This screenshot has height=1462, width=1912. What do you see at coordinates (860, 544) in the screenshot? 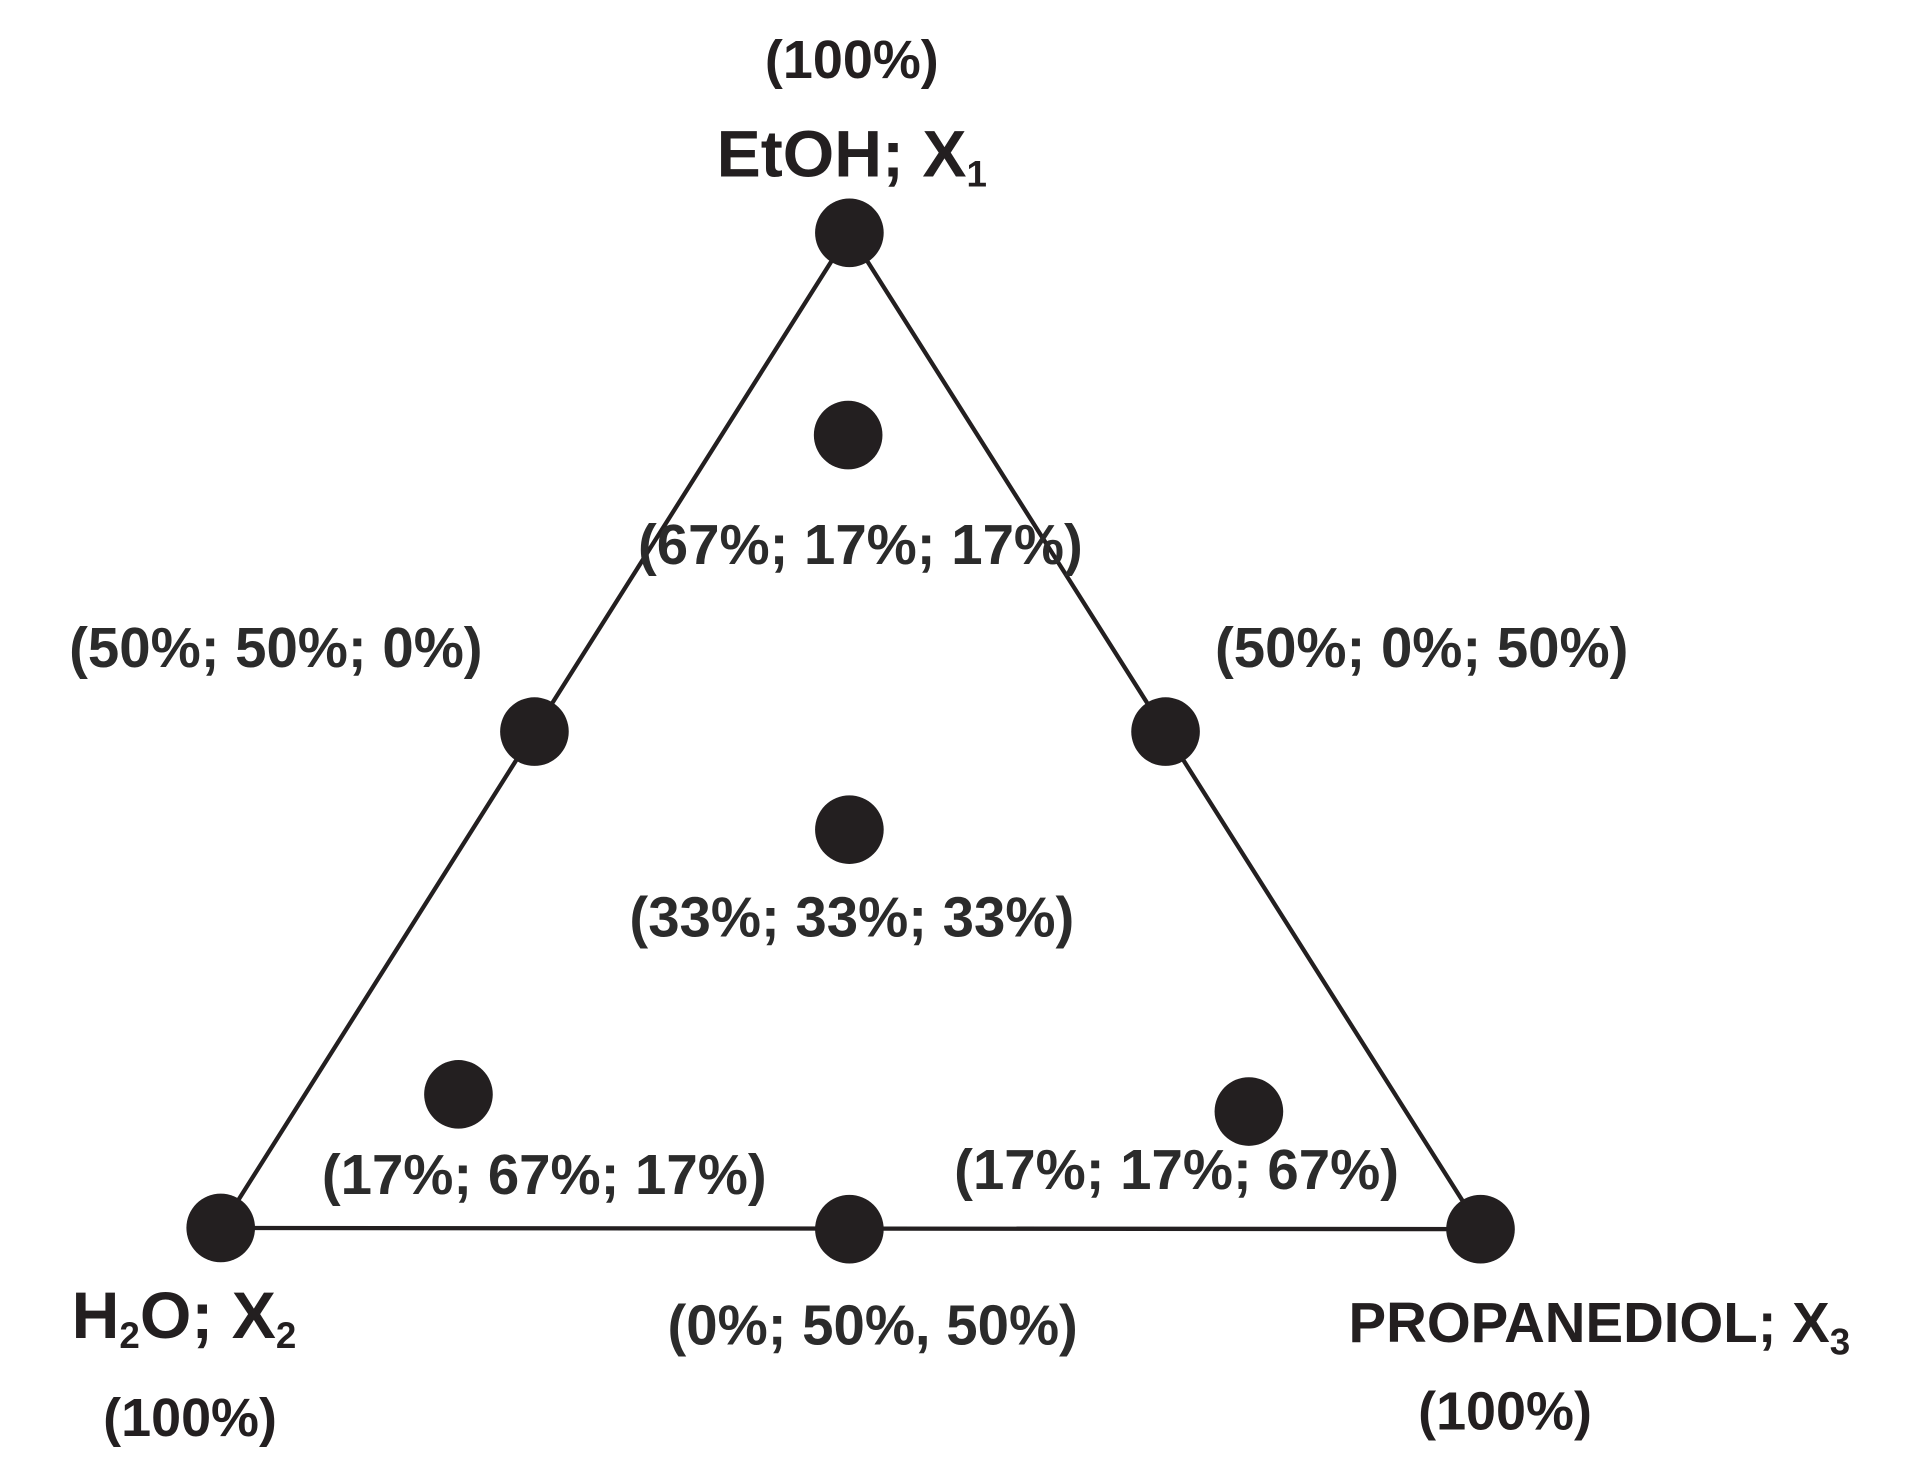
I see `point-label: (67%; 17%; 17%)` at bounding box center [860, 544].